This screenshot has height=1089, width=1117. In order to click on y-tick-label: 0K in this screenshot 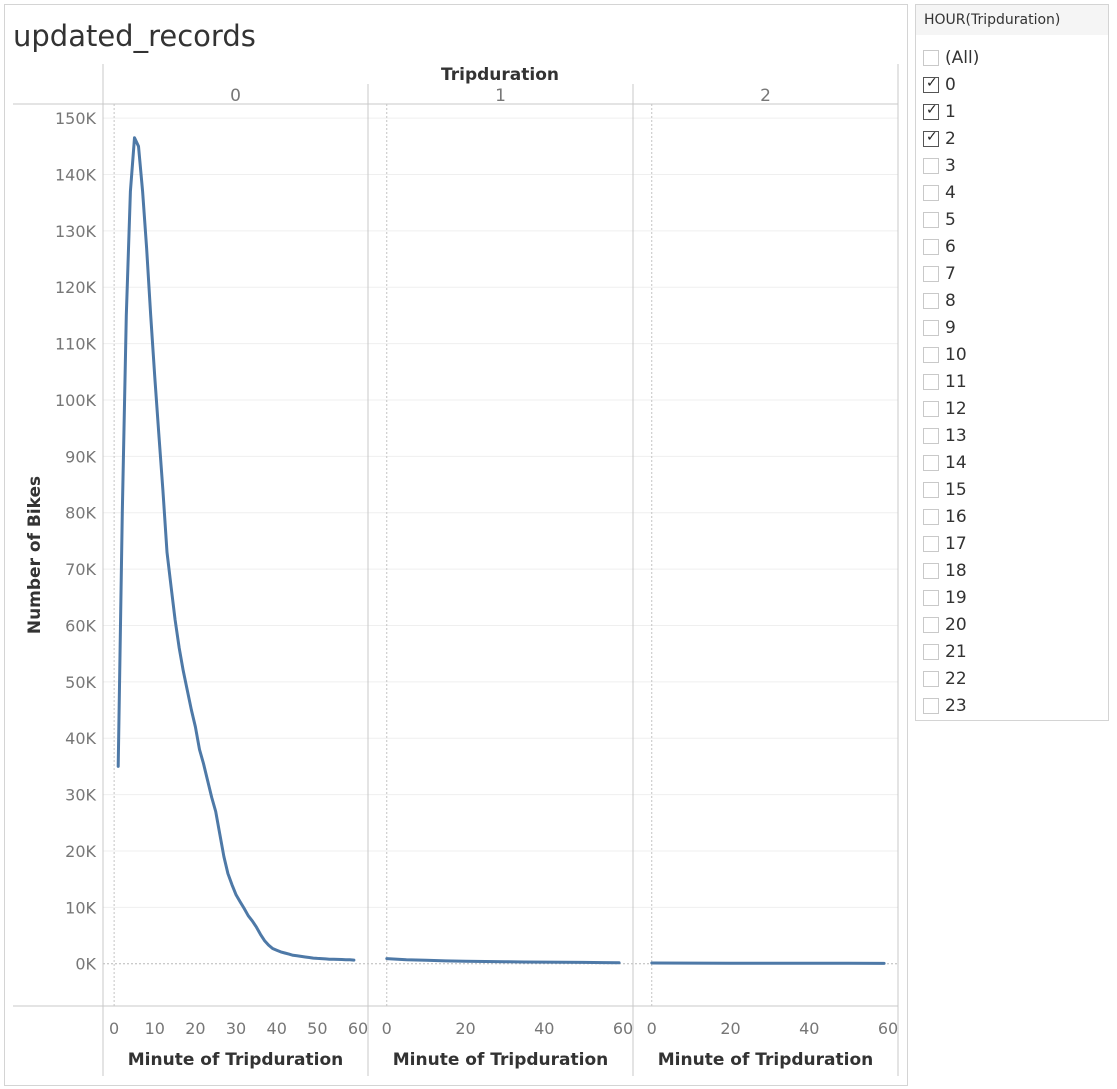, I will do `click(85, 964)`.